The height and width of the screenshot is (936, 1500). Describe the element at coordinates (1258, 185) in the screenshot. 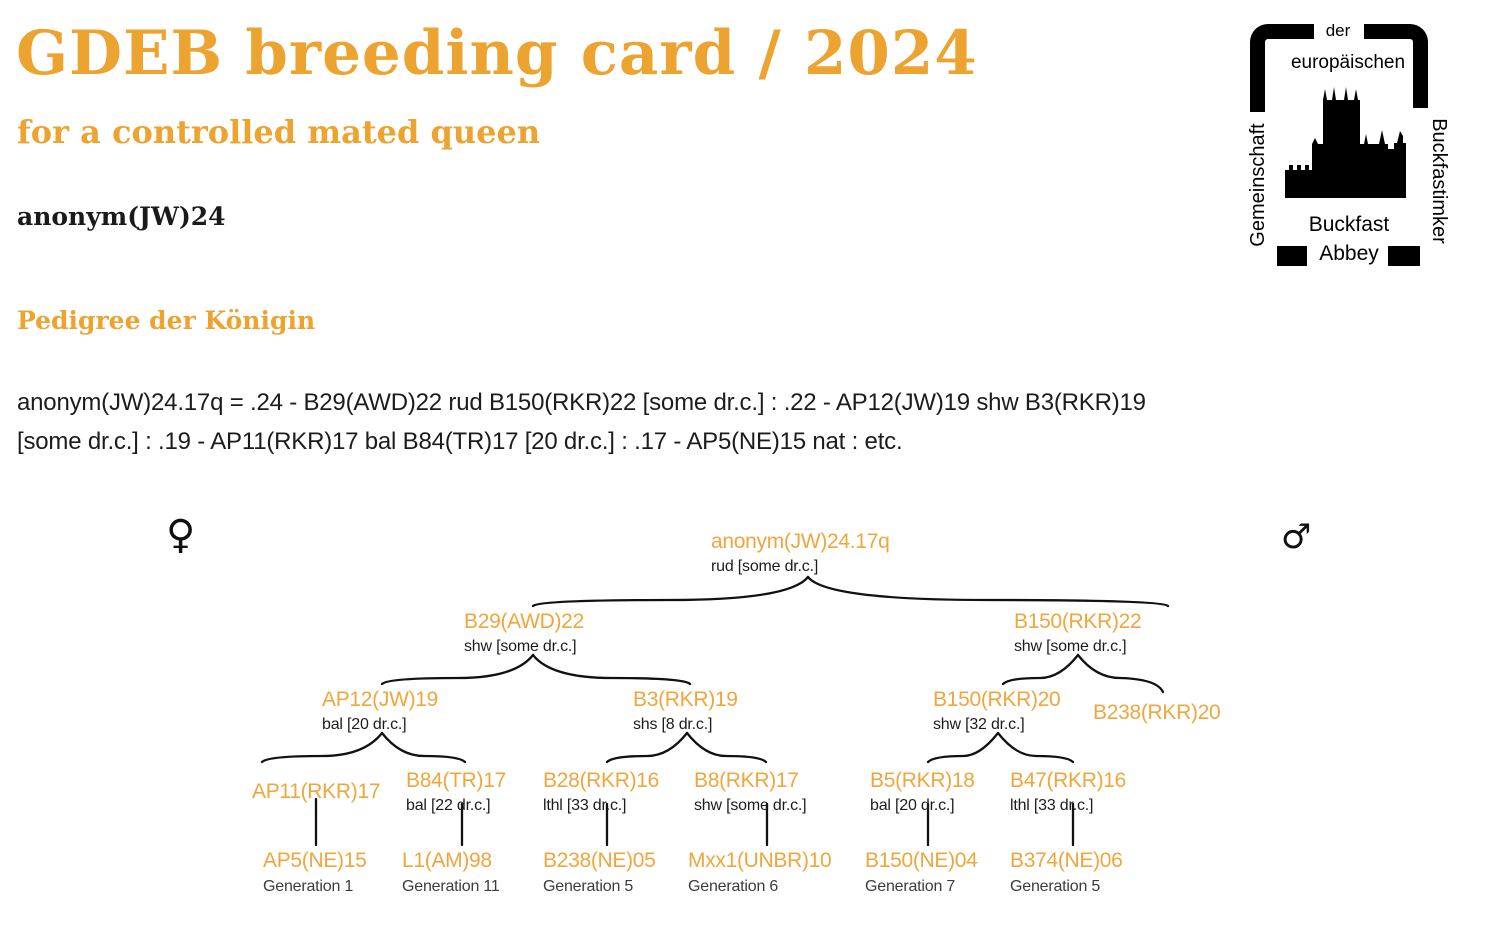

I see `logo-text-gemeinschaft: Gemeinschaft` at that location.